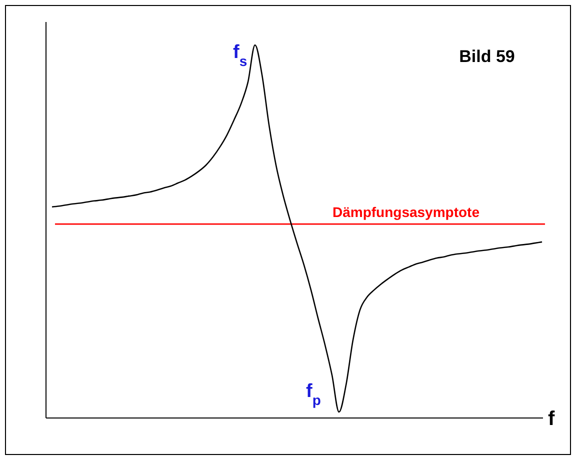 The image size is (576, 459). Describe the element at coordinates (240, 55) in the screenshot. I see `annotation: f$_{s}$` at that location.